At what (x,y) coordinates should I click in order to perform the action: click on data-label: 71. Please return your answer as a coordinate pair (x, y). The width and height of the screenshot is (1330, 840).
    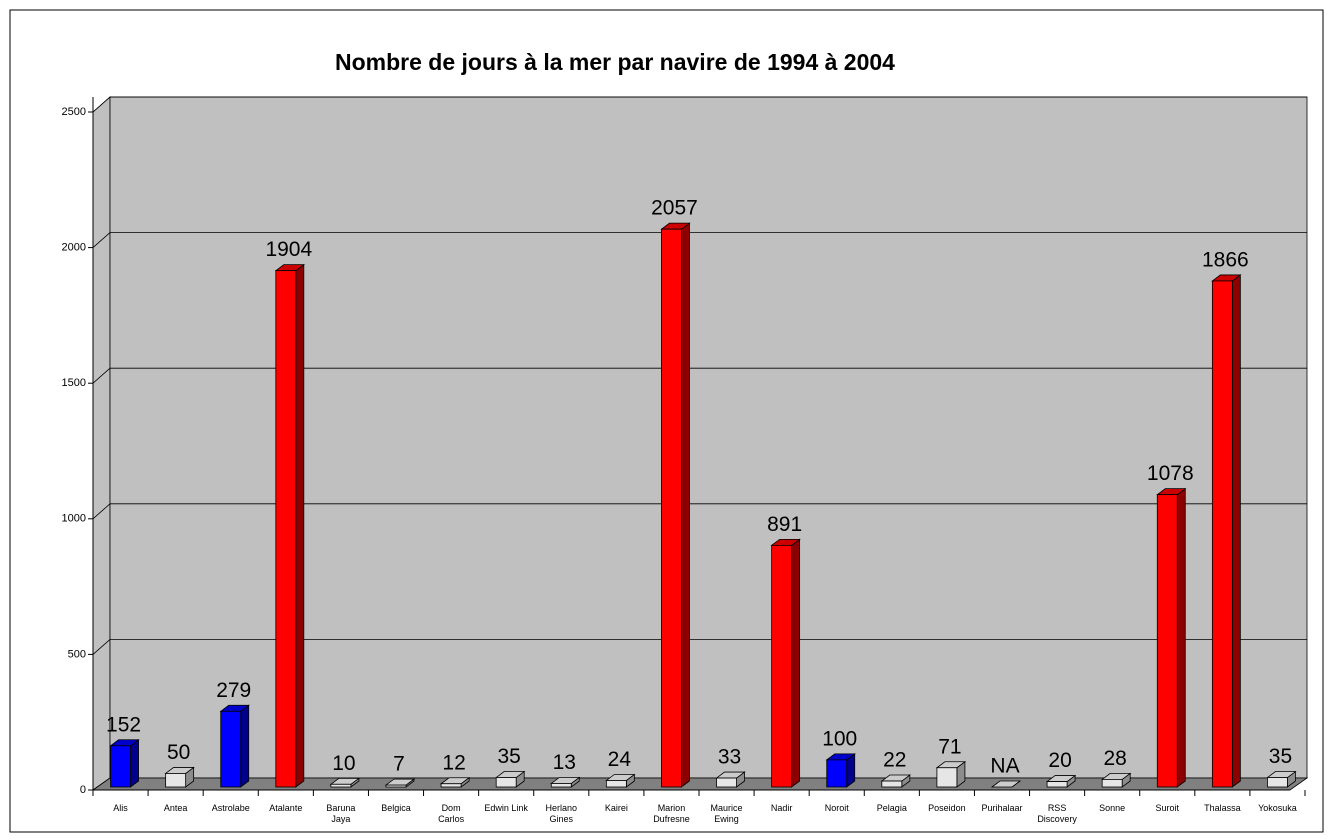
    Looking at the image, I should click on (949, 746).